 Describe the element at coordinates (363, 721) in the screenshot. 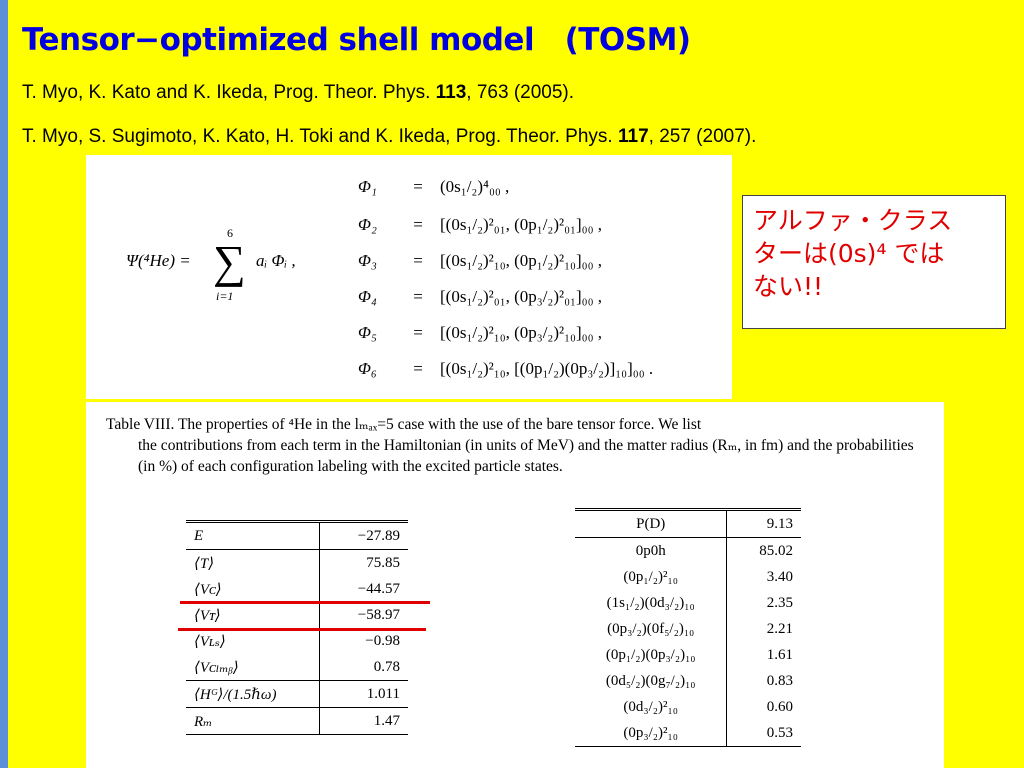

I see `energy-value: 1.47` at that location.